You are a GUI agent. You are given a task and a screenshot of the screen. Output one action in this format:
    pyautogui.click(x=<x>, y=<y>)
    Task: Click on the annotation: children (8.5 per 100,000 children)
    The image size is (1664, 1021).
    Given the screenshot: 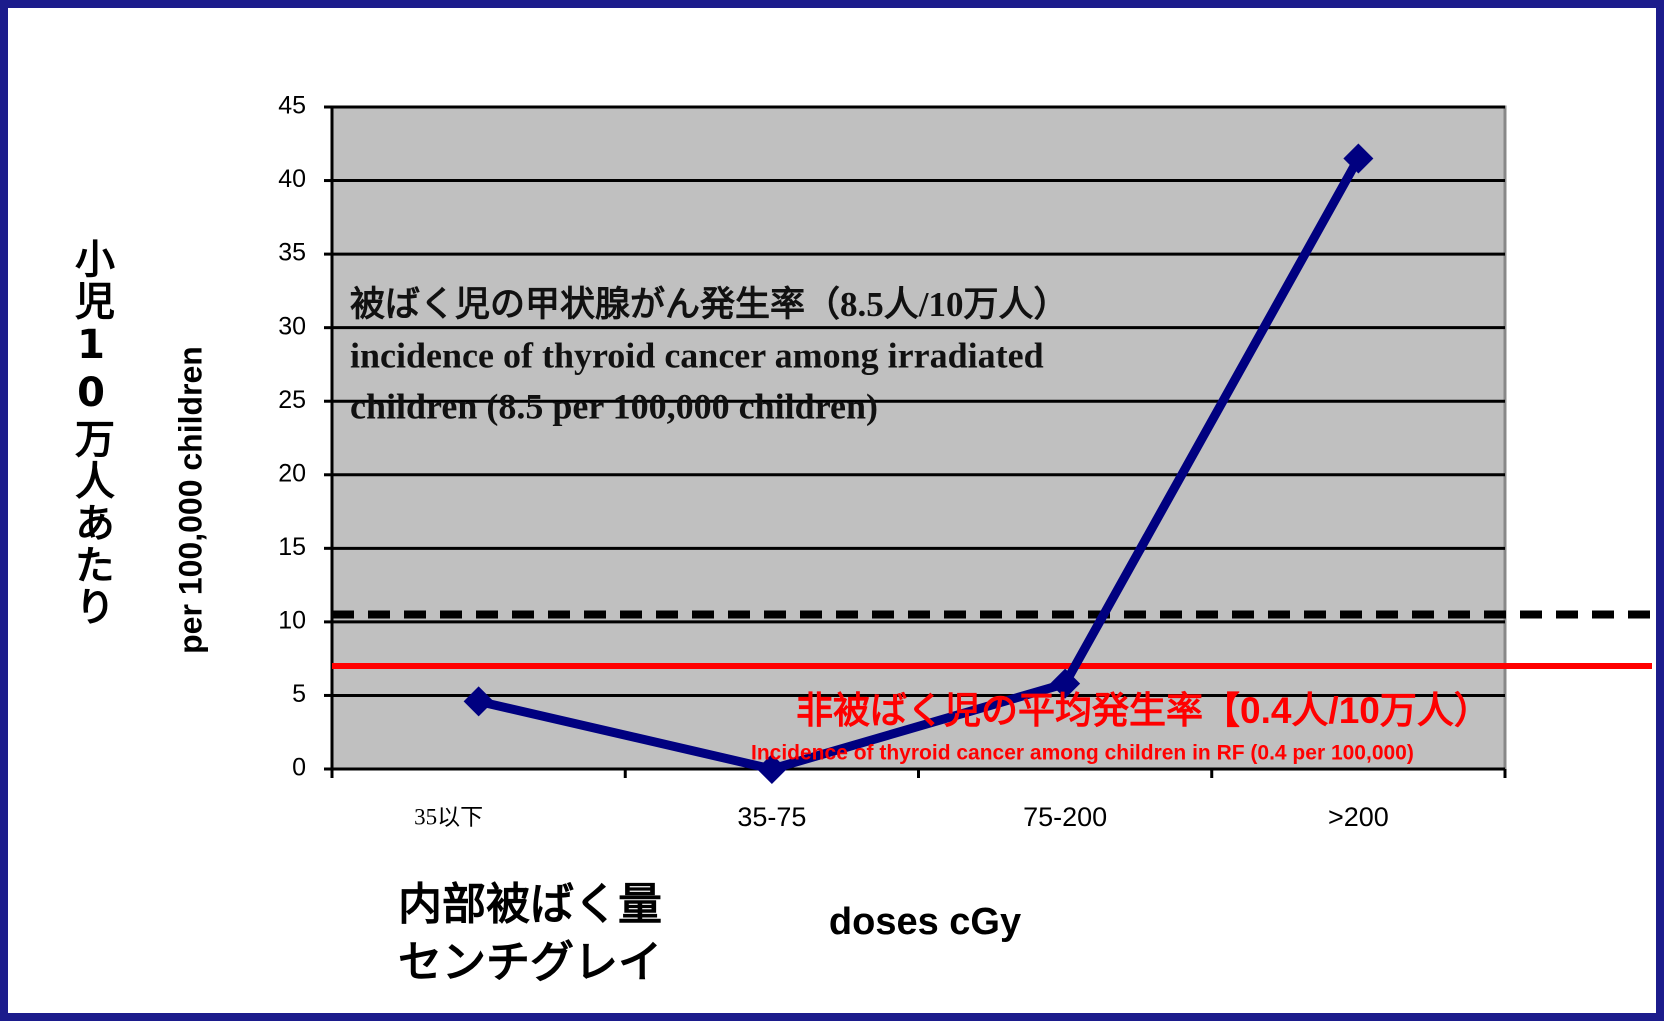 What is the action you would take?
    pyautogui.click(x=614, y=406)
    